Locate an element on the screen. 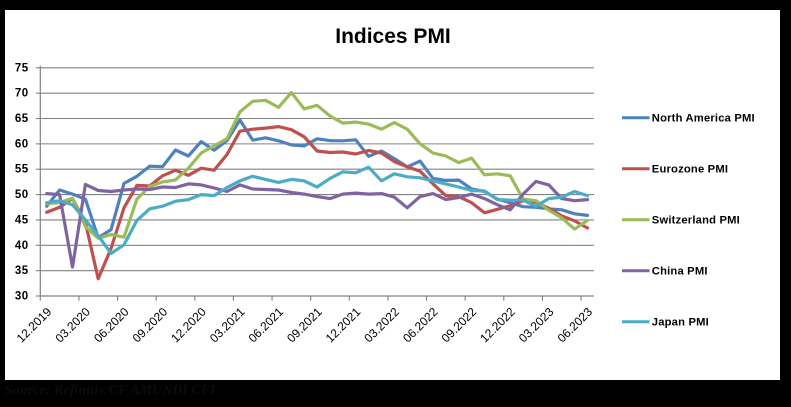 This screenshot has height=407, width=791. svg-text: 30 is located at coordinates (22, 297).